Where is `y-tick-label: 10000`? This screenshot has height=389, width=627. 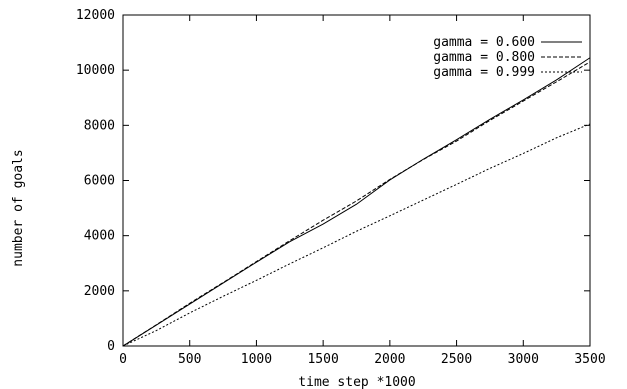 y-tick-label: 10000 is located at coordinates (95, 70).